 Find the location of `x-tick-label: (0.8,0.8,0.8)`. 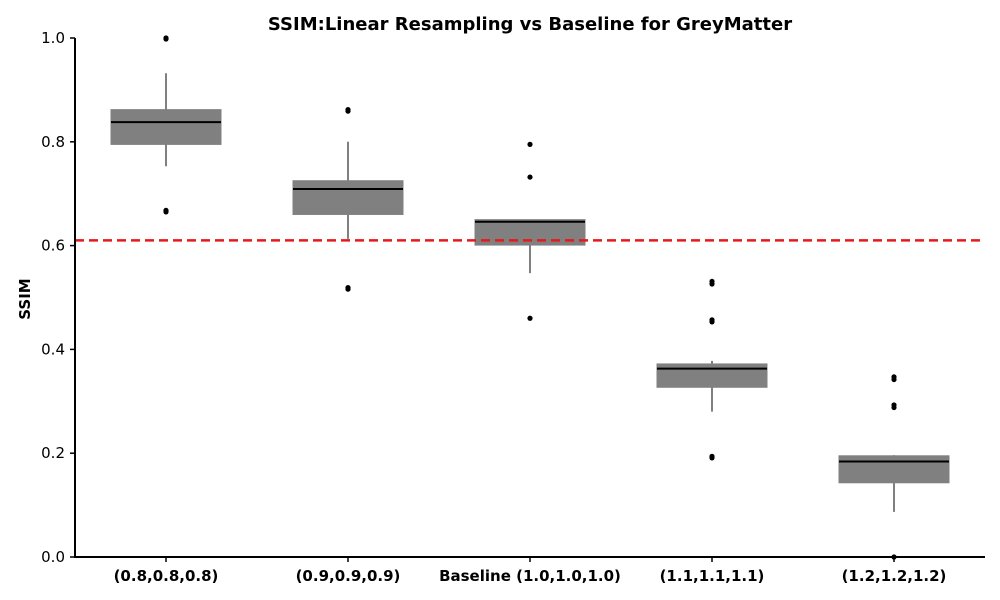

x-tick-label: (0.8,0.8,0.8) is located at coordinates (166, 576).